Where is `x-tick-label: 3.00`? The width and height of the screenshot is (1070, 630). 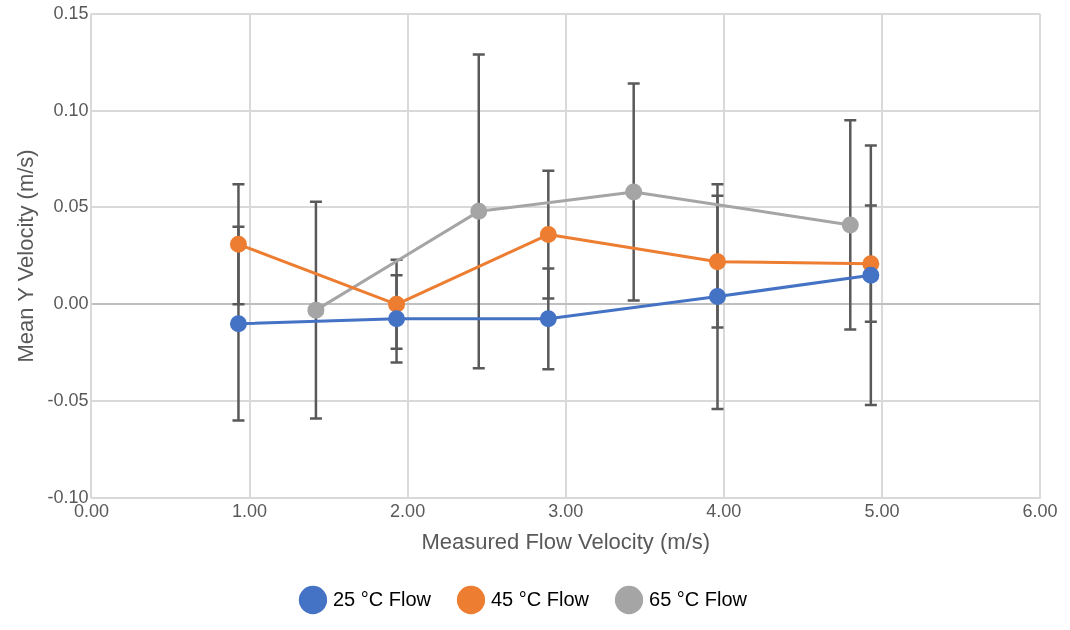
x-tick-label: 3.00 is located at coordinates (566, 510).